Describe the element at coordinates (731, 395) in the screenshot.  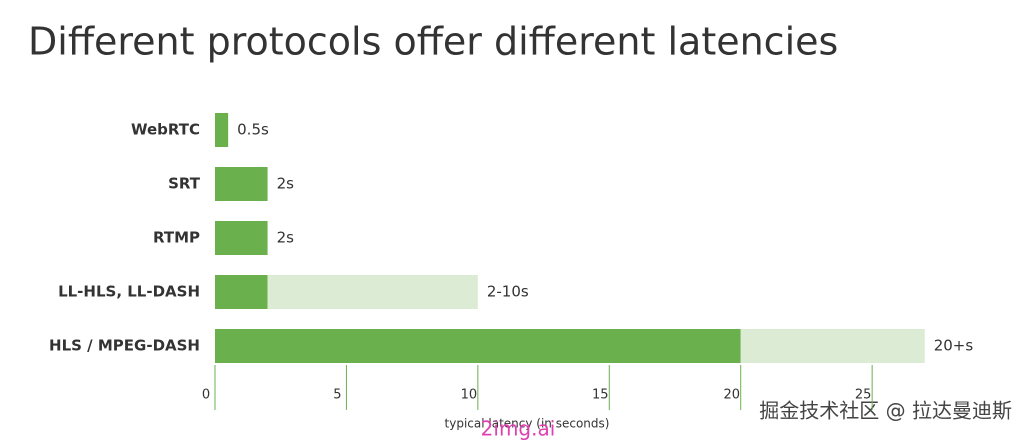
I see `x-tick-label: 20` at that location.